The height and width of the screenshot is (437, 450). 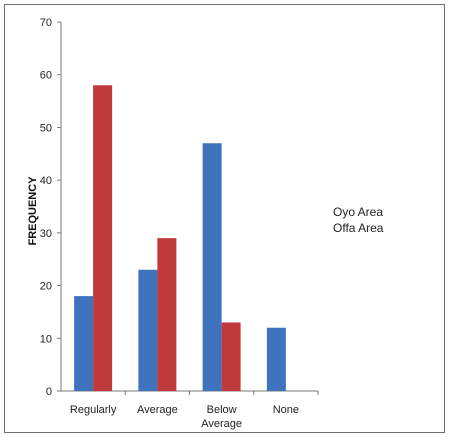 What do you see at coordinates (33, 211) in the screenshot?
I see `y-axis-title: FREQUENCY` at bounding box center [33, 211].